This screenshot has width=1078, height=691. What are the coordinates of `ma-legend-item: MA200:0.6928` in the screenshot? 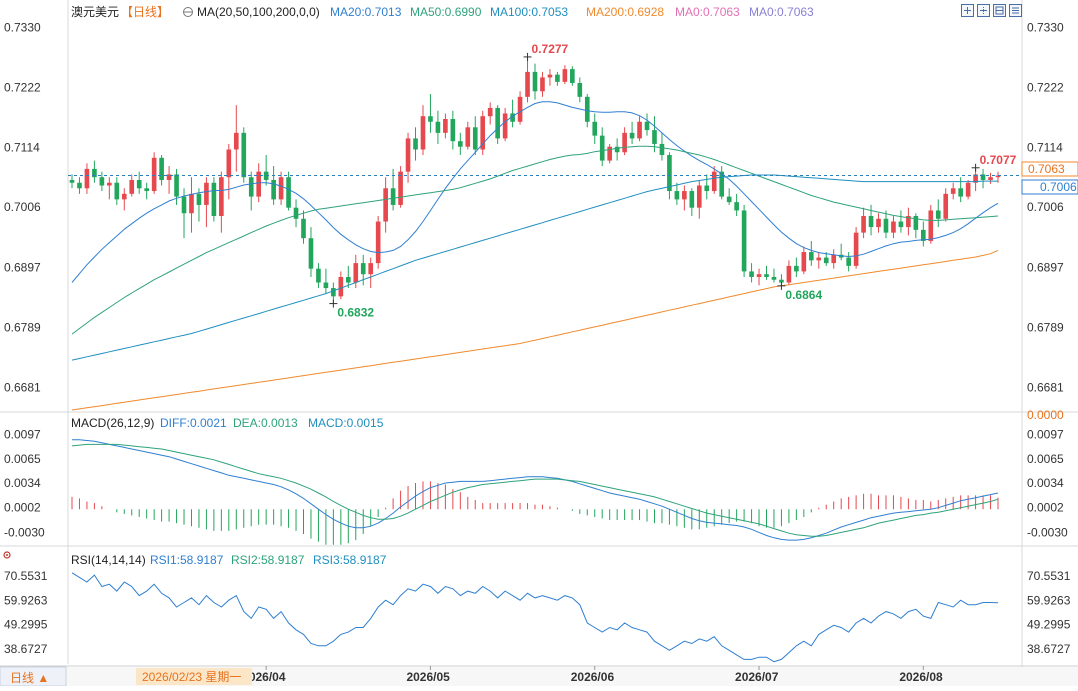 It's located at (625, 12).